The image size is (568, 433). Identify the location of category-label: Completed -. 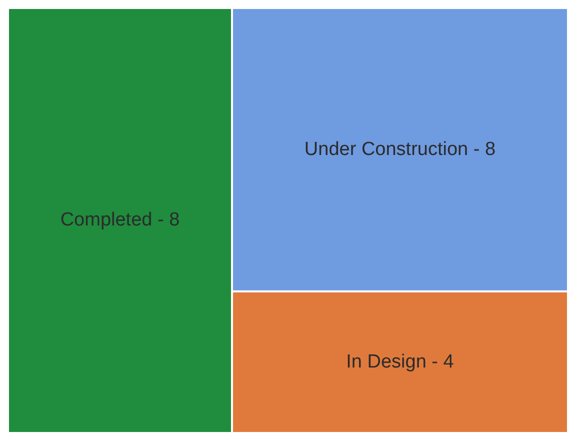
(112, 220).